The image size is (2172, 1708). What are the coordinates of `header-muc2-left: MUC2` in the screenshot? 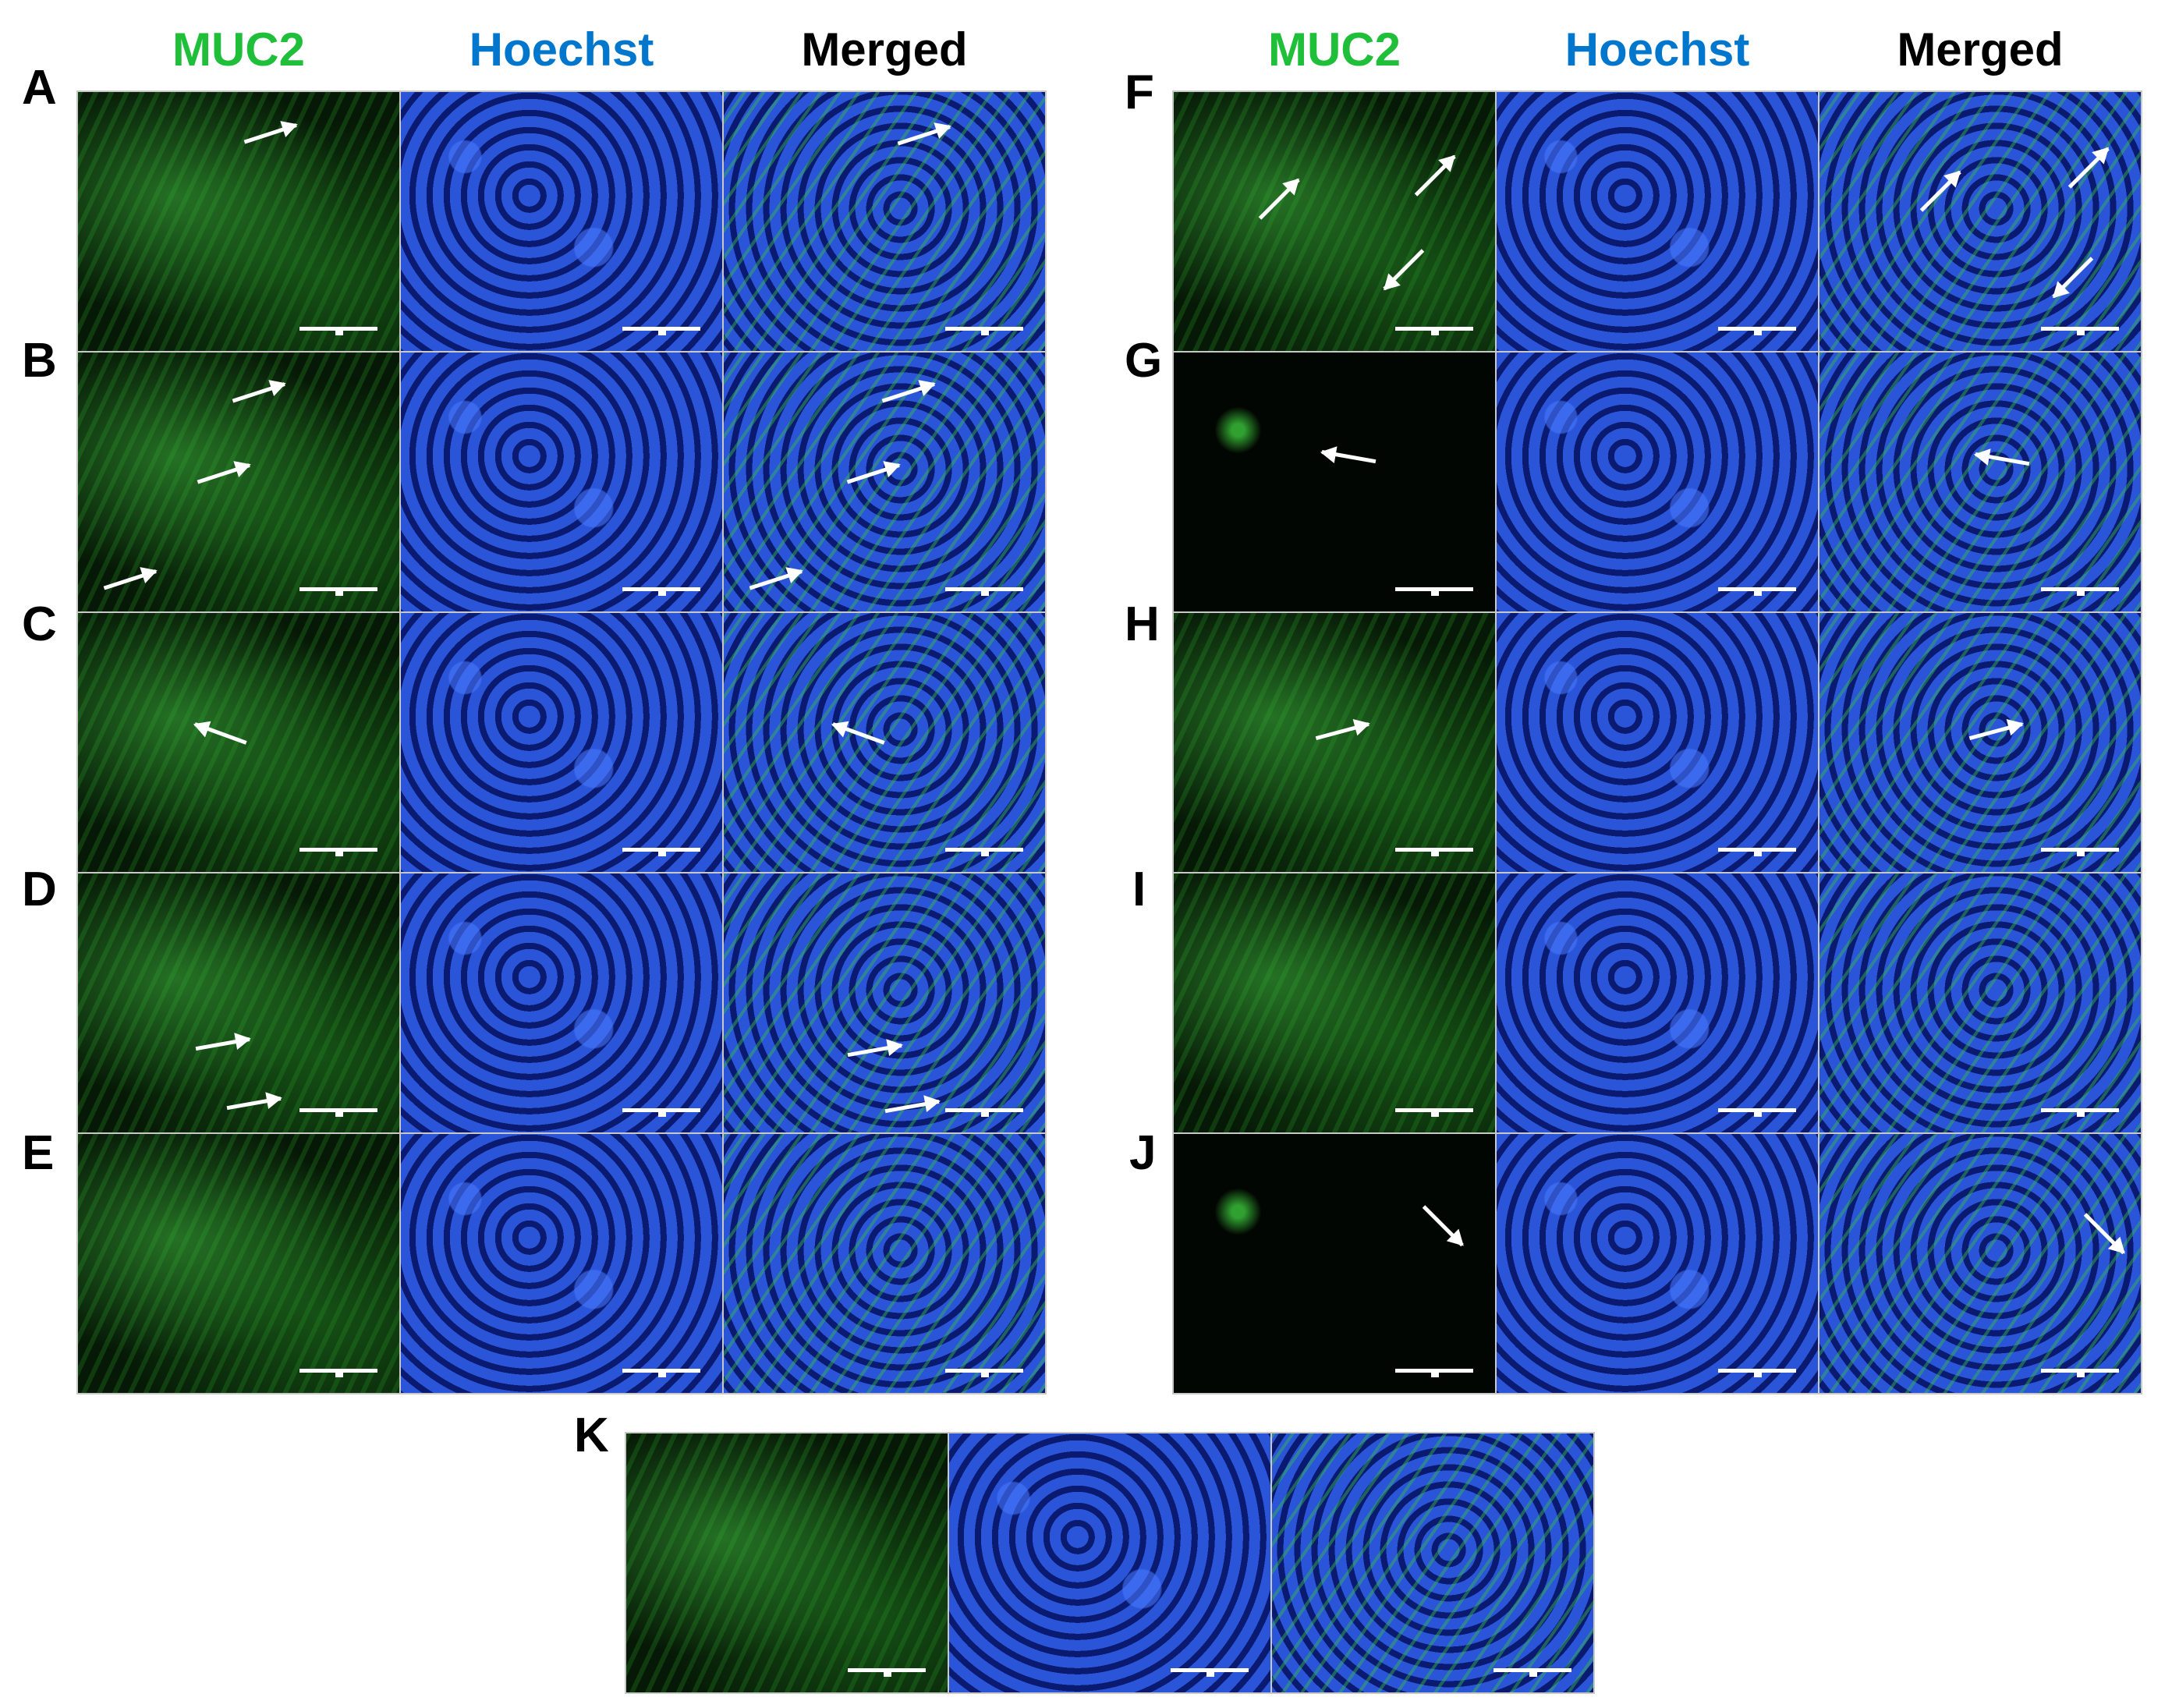 It's located at (239, 49).